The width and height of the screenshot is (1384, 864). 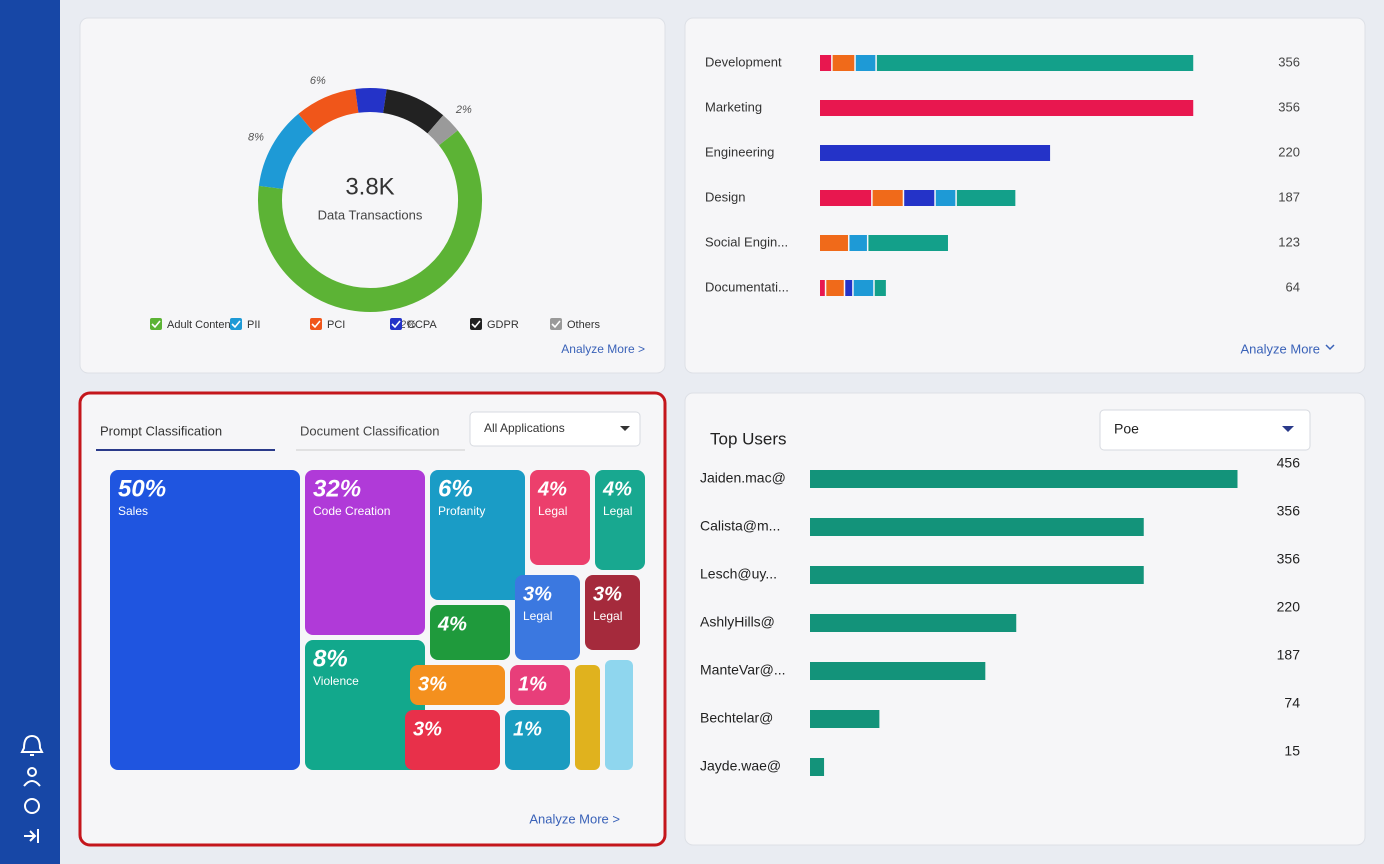 What do you see at coordinates (1289, 196) in the screenshot?
I see `department-total: 187` at bounding box center [1289, 196].